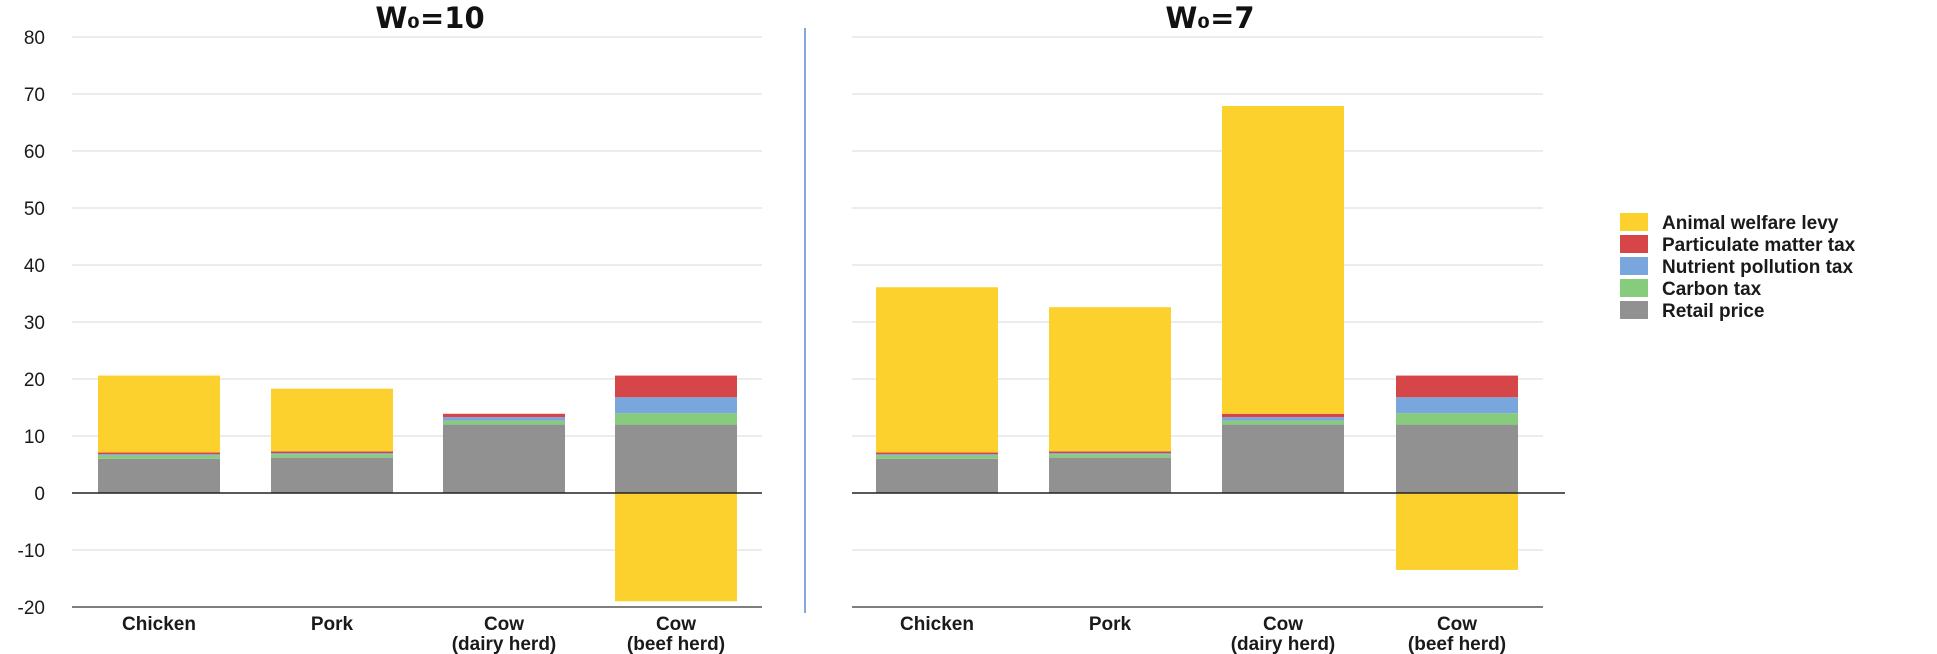  What do you see at coordinates (34, 380) in the screenshot?
I see `y-tick-label: 20` at bounding box center [34, 380].